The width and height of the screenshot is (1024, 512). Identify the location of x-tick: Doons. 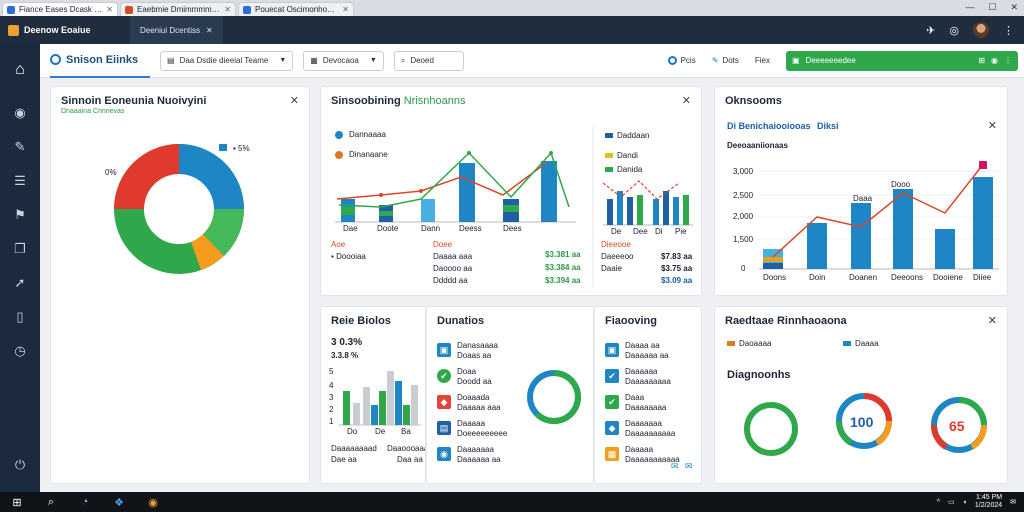
(775, 277).